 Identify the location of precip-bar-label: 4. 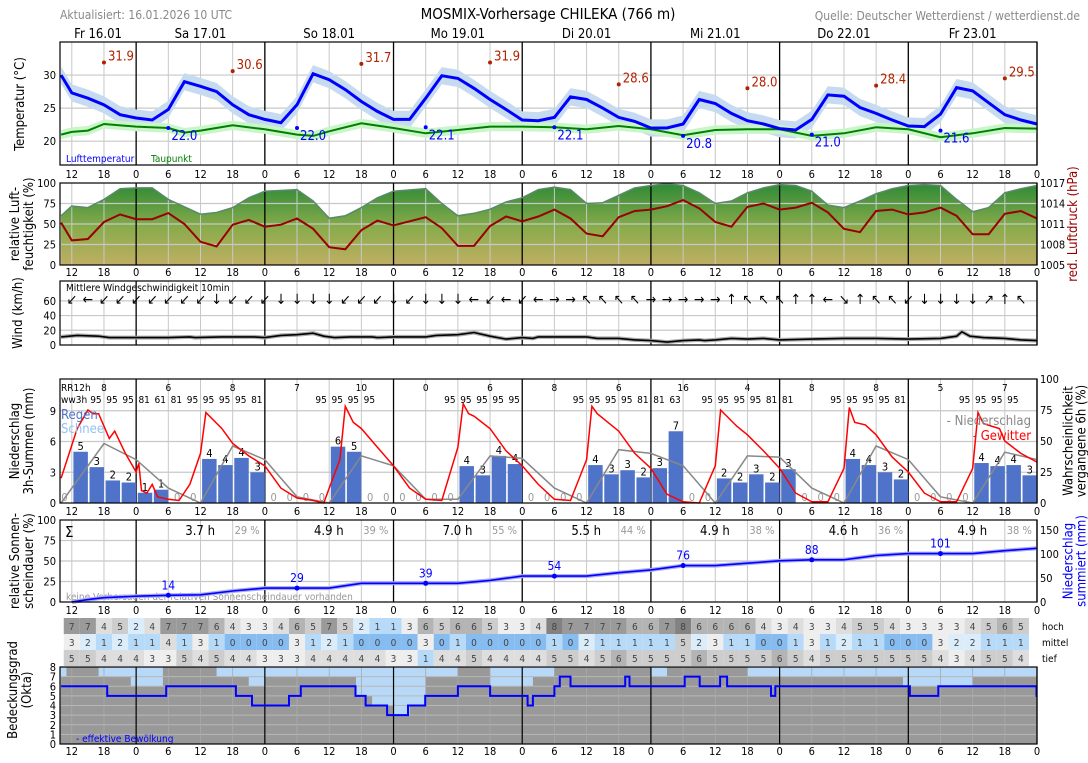
(241, 452).